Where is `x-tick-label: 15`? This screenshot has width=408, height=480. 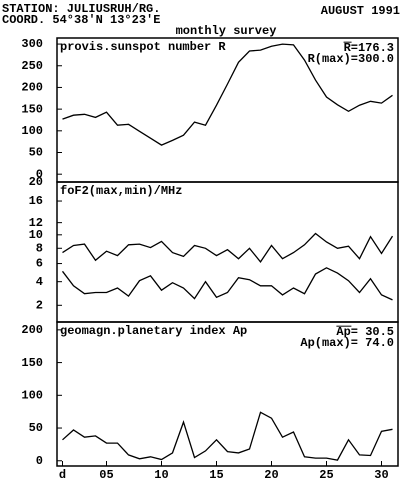
x-tick-label: 15 is located at coordinates (216, 474).